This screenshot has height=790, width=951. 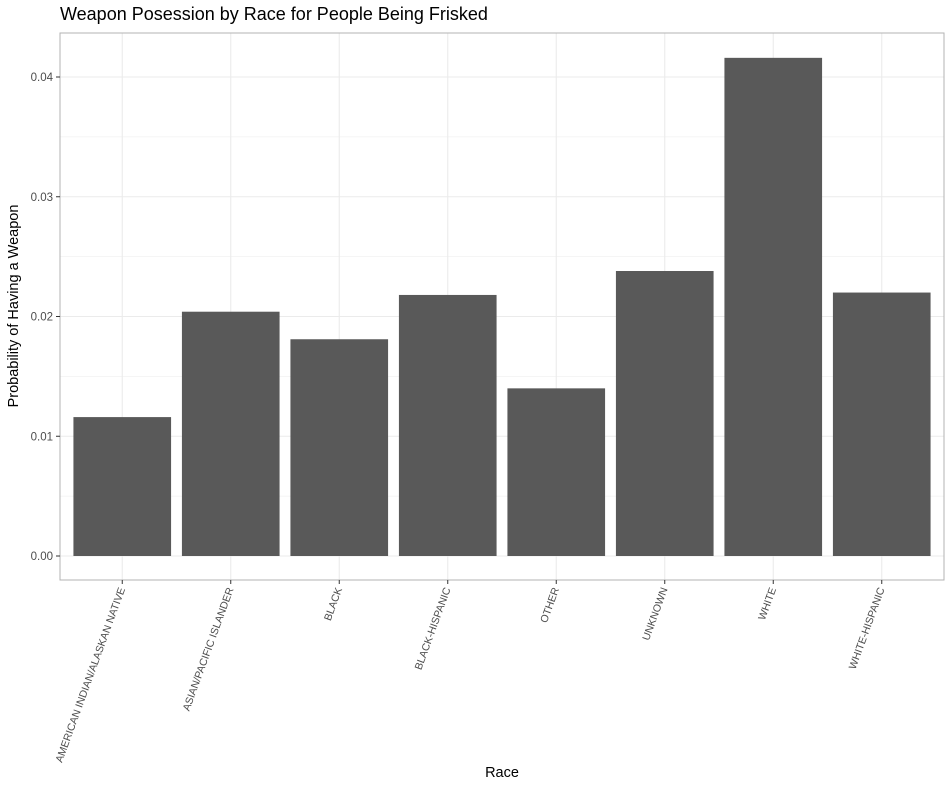 I want to click on y-axis: 0.00 0.01 0.02 0.03 0.04, so click(x=45, y=317).